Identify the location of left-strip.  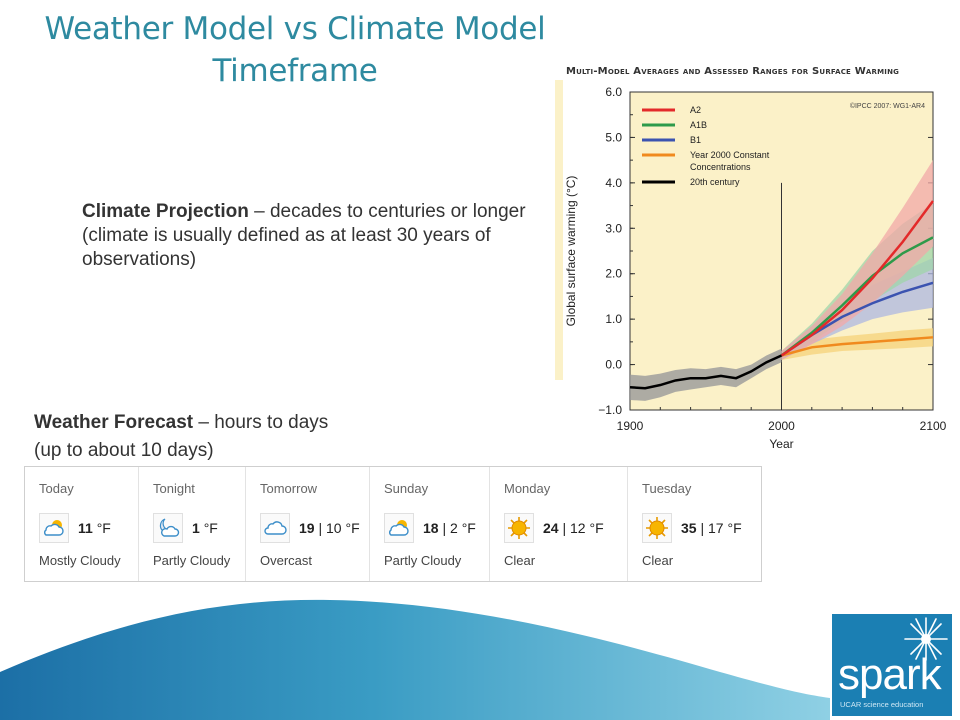
(559, 230).